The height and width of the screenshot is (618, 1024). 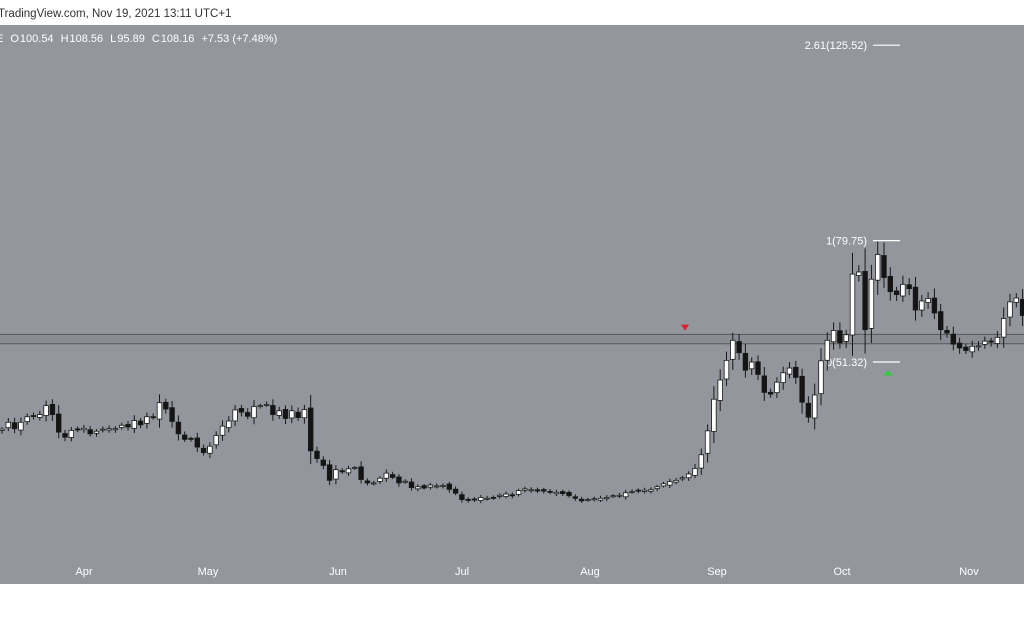 What do you see at coordinates (969, 572) in the screenshot?
I see `time-tick-label: Nov` at bounding box center [969, 572].